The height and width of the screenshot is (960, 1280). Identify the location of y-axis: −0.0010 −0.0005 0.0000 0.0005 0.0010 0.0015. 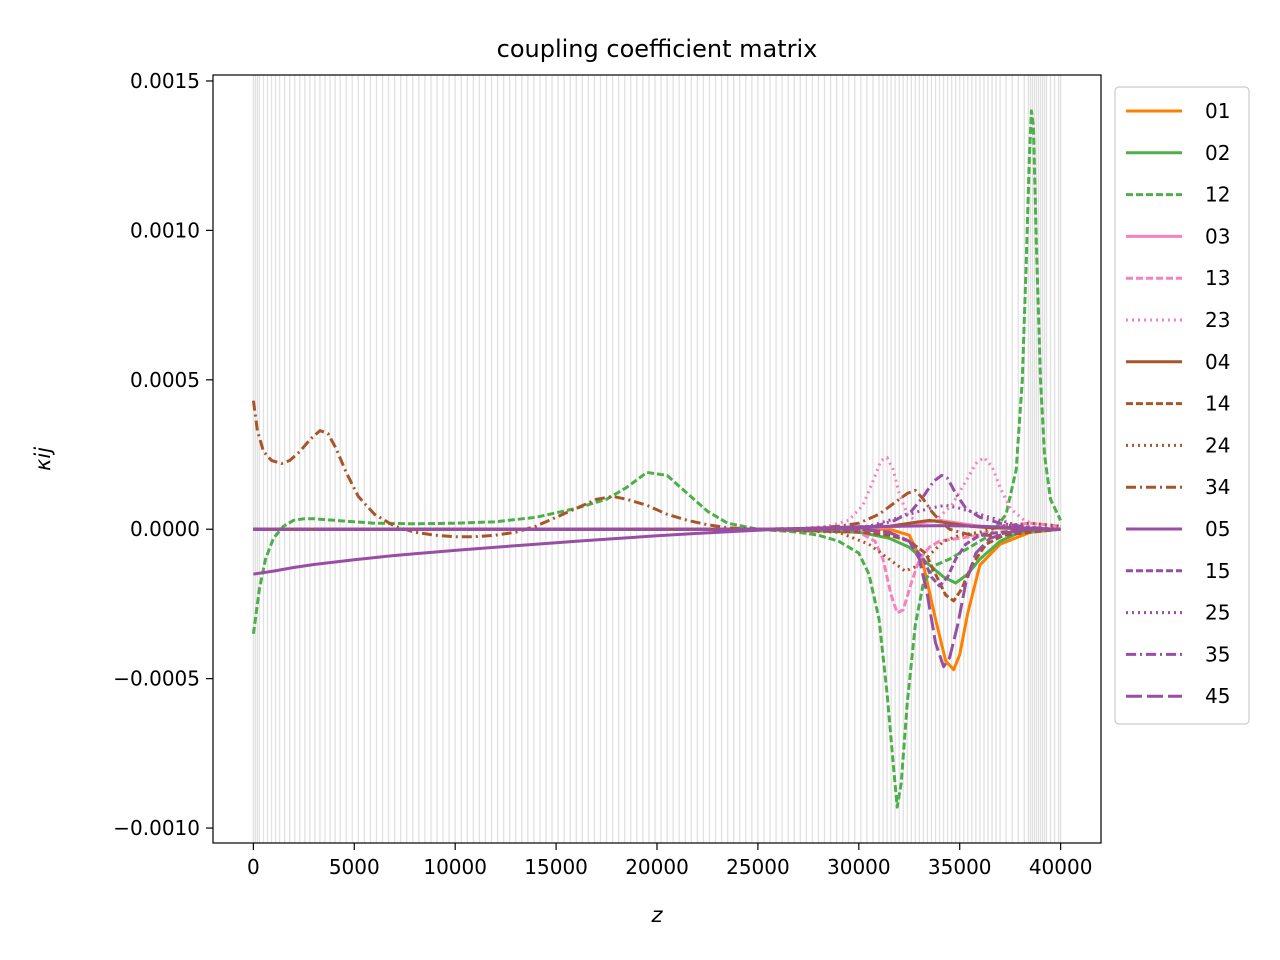
(163, 454).